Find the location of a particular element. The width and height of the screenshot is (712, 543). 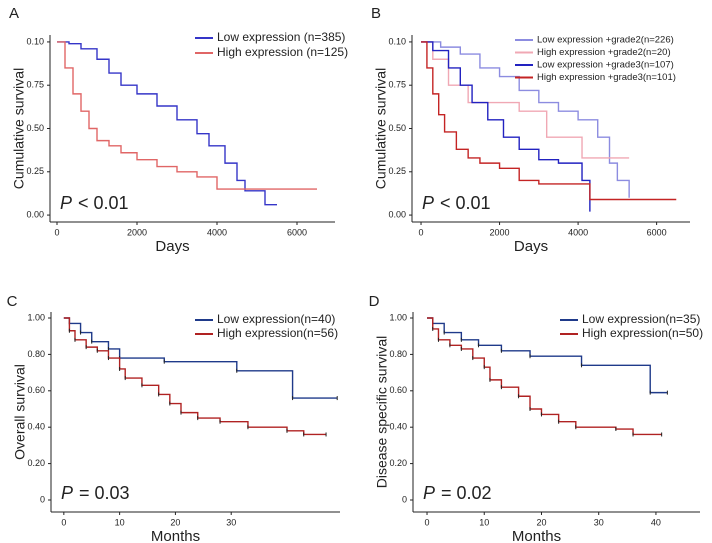

legend-label: Low expression +grade2(n=226) is located at coordinates (605, 40).